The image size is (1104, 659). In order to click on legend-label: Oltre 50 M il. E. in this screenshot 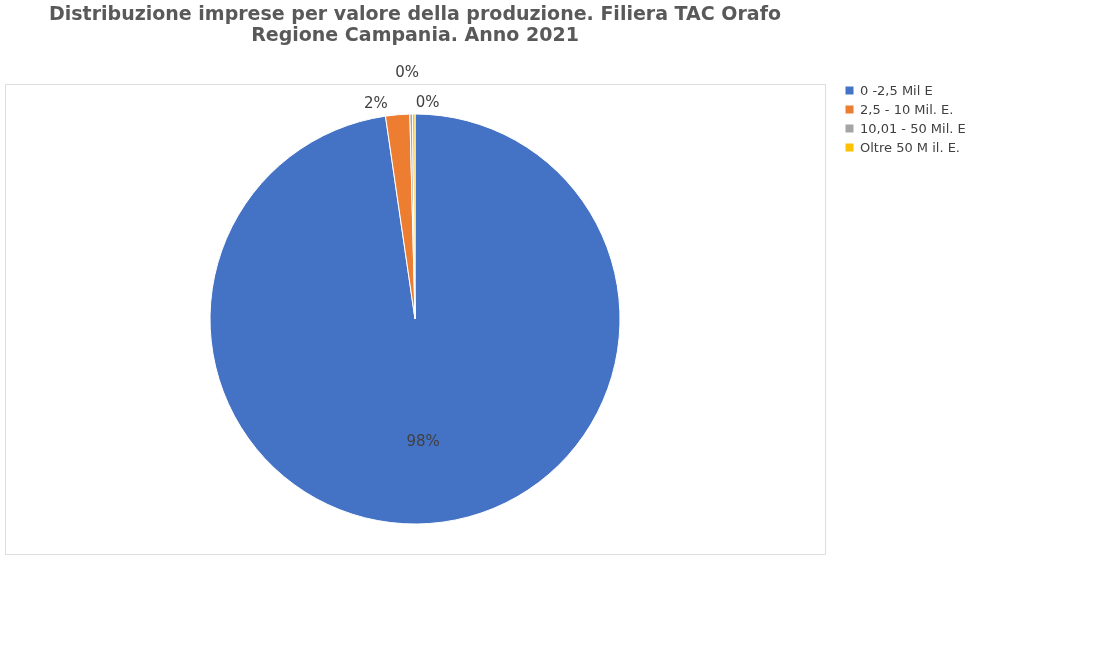, I will do `click(910, 147)`.